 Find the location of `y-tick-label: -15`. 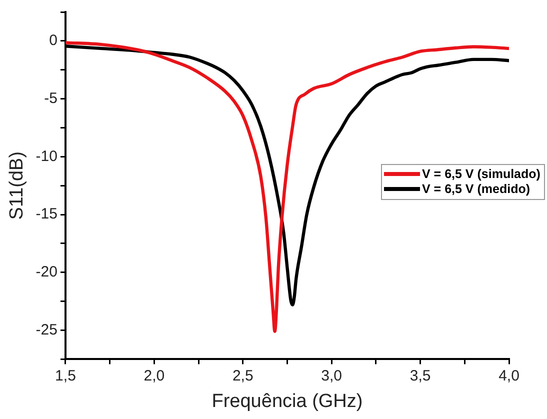

y-tick-label: -15 is located at coordinates (47, 214).